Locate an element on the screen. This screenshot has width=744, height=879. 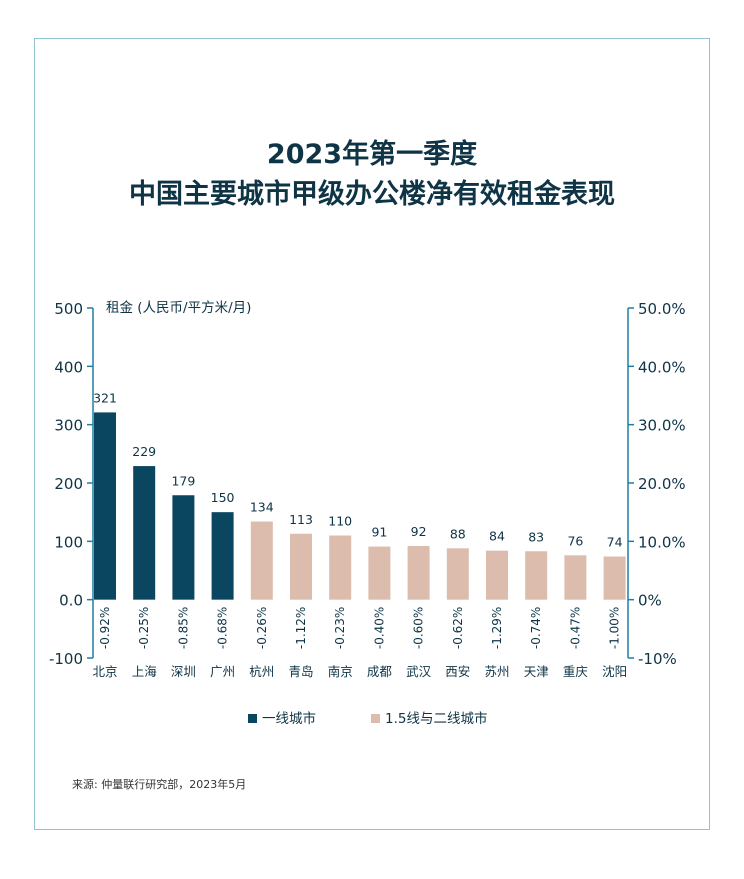
left-axis-tick-label: 200 is located at coordinates (68, 484).